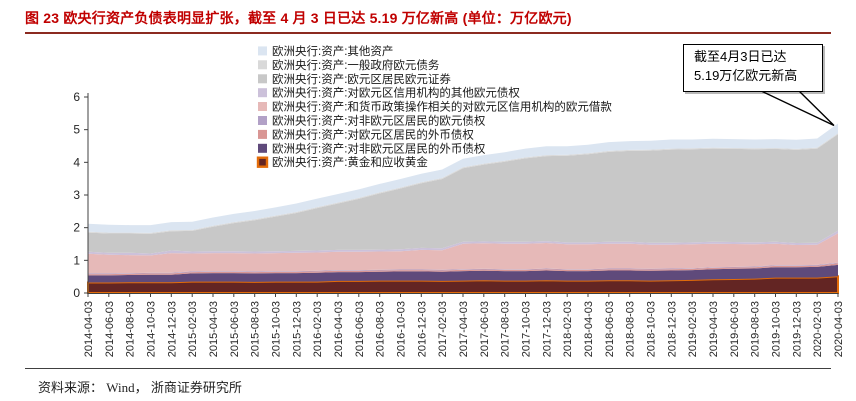  What do you see at coordinates (76, 130) in the screenshot?
I see `y-tick-label: 5` at bounding box center [76, 130].